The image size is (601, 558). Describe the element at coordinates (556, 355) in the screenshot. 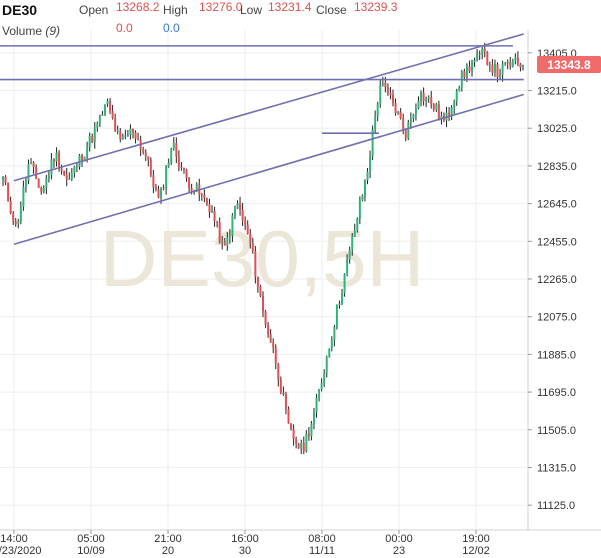

I see `price-tick-label: 11885.0` at that location.